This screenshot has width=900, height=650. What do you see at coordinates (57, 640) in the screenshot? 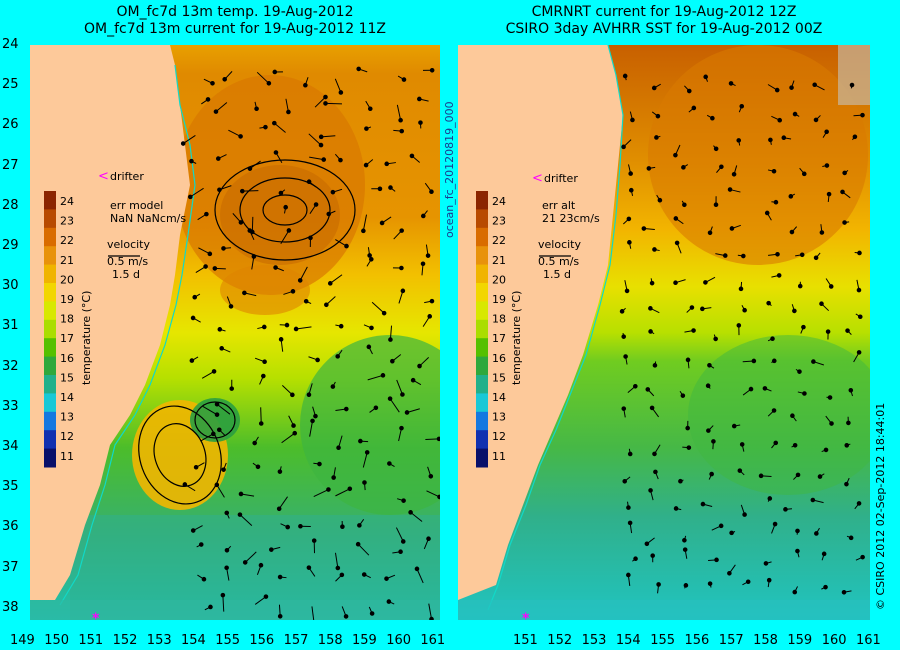
I see `x-tick-label: 150` at bounding box center [57, 640].